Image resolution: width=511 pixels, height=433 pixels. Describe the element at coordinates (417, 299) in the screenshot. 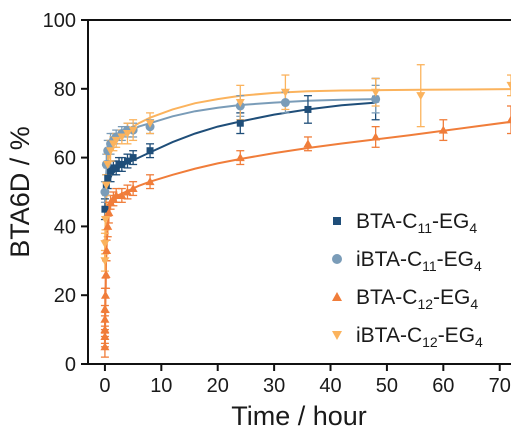

I see `legend-label-3: BTA-C12-EG4` at that location.